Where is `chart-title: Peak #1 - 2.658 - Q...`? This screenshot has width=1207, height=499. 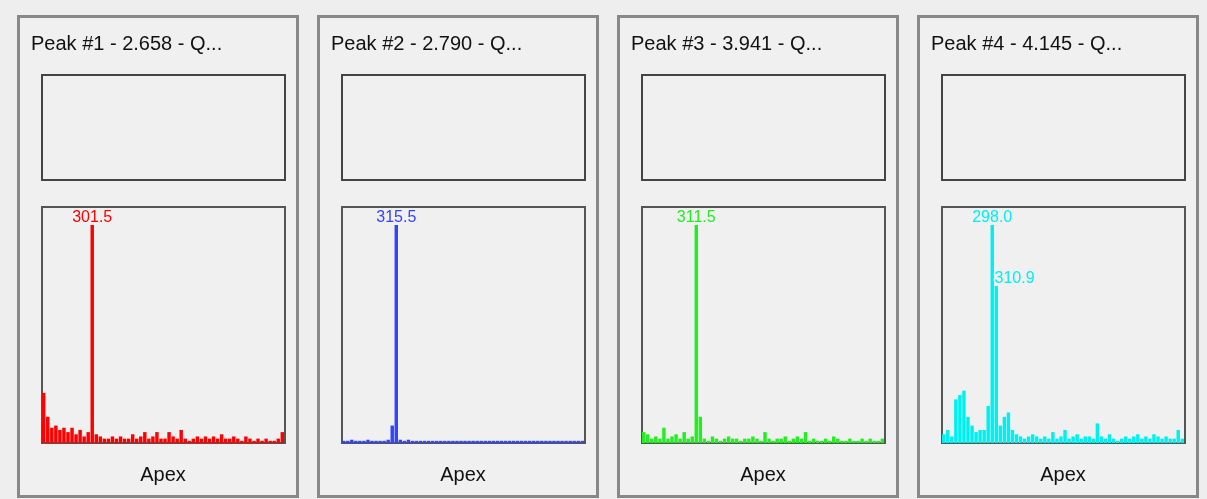
chart-title: Peak #1 - 2.658 - Q... is located at coordinates (127, 43).